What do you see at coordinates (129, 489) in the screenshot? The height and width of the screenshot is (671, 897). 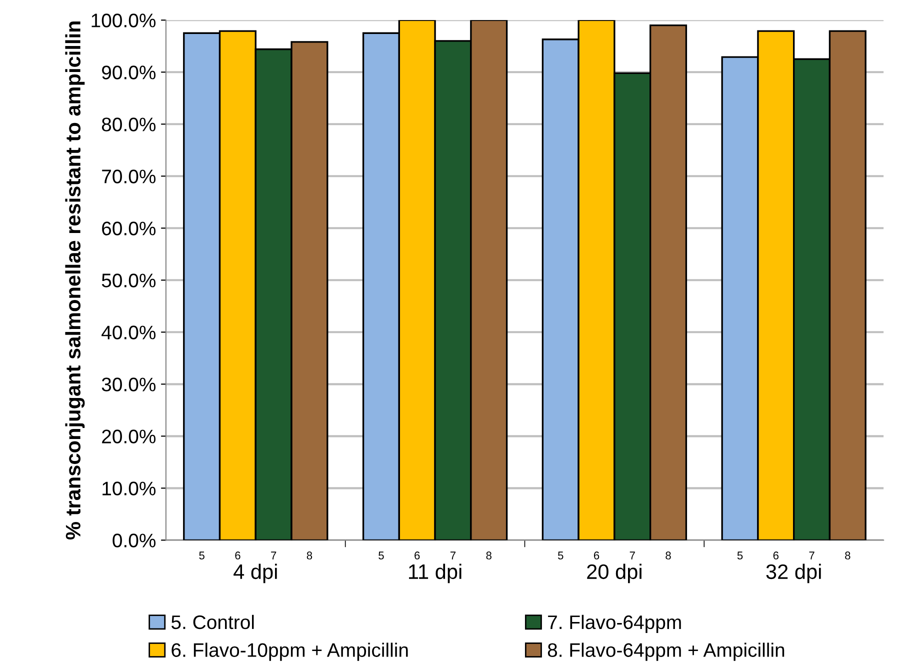 I see `y-tick-label: 10.0%` at bounding box center [129, 489].